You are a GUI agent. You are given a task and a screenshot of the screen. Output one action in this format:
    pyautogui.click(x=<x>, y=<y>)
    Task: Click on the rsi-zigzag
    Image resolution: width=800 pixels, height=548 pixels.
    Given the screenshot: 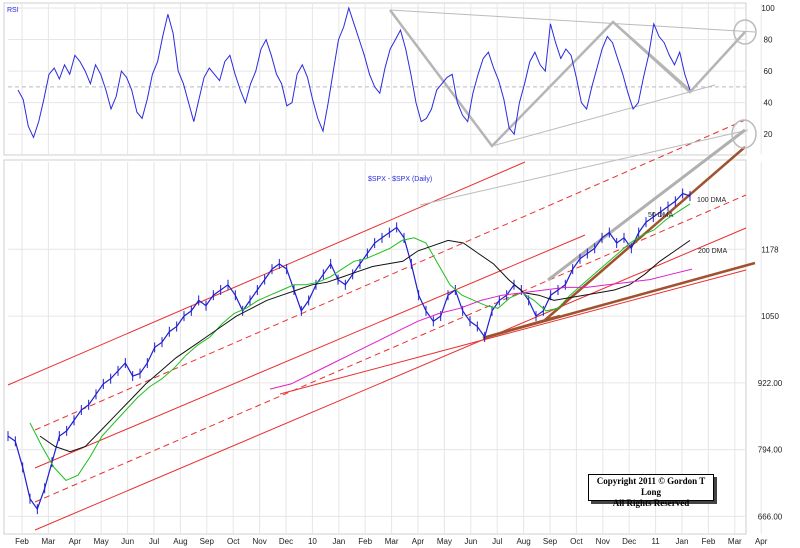 What is the action you would take?
    pyautogui.click(x=652, y=57)
    